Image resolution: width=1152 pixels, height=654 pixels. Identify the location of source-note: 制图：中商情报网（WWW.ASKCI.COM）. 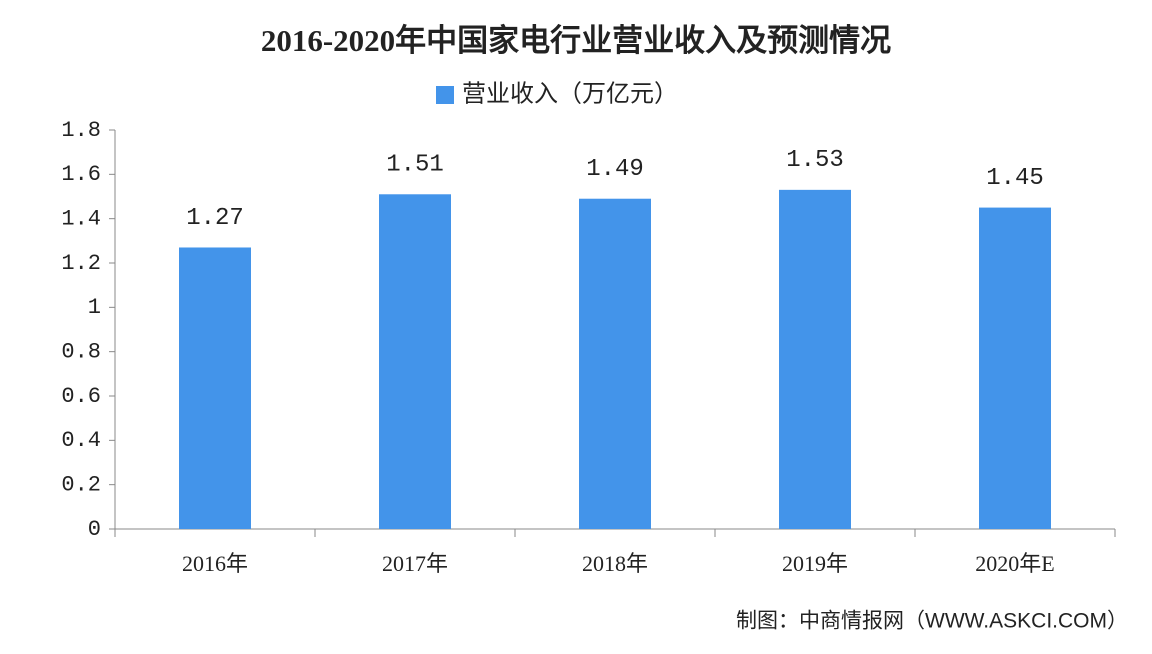
(932, 621).